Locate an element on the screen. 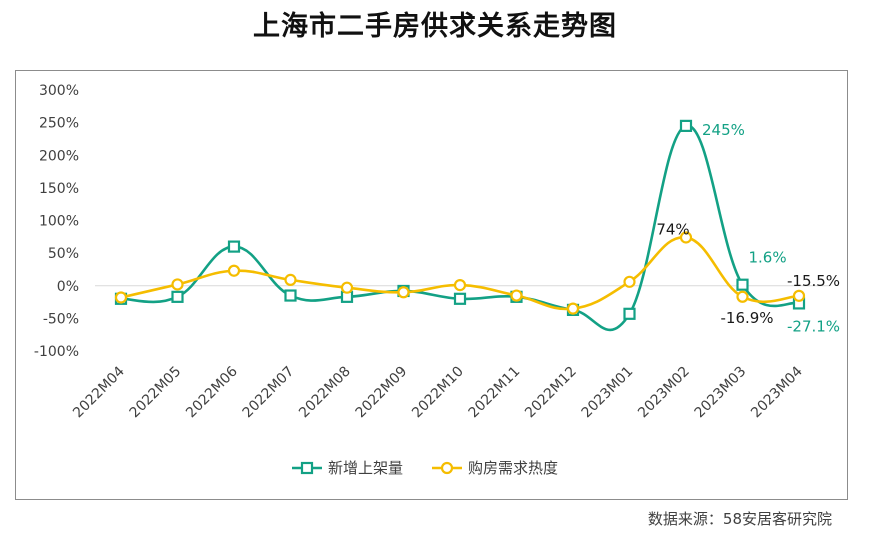 Image resolution: width=870 pixels, height=538 pixels. y-tick-label: 0% is located at coordinates (68, 287).